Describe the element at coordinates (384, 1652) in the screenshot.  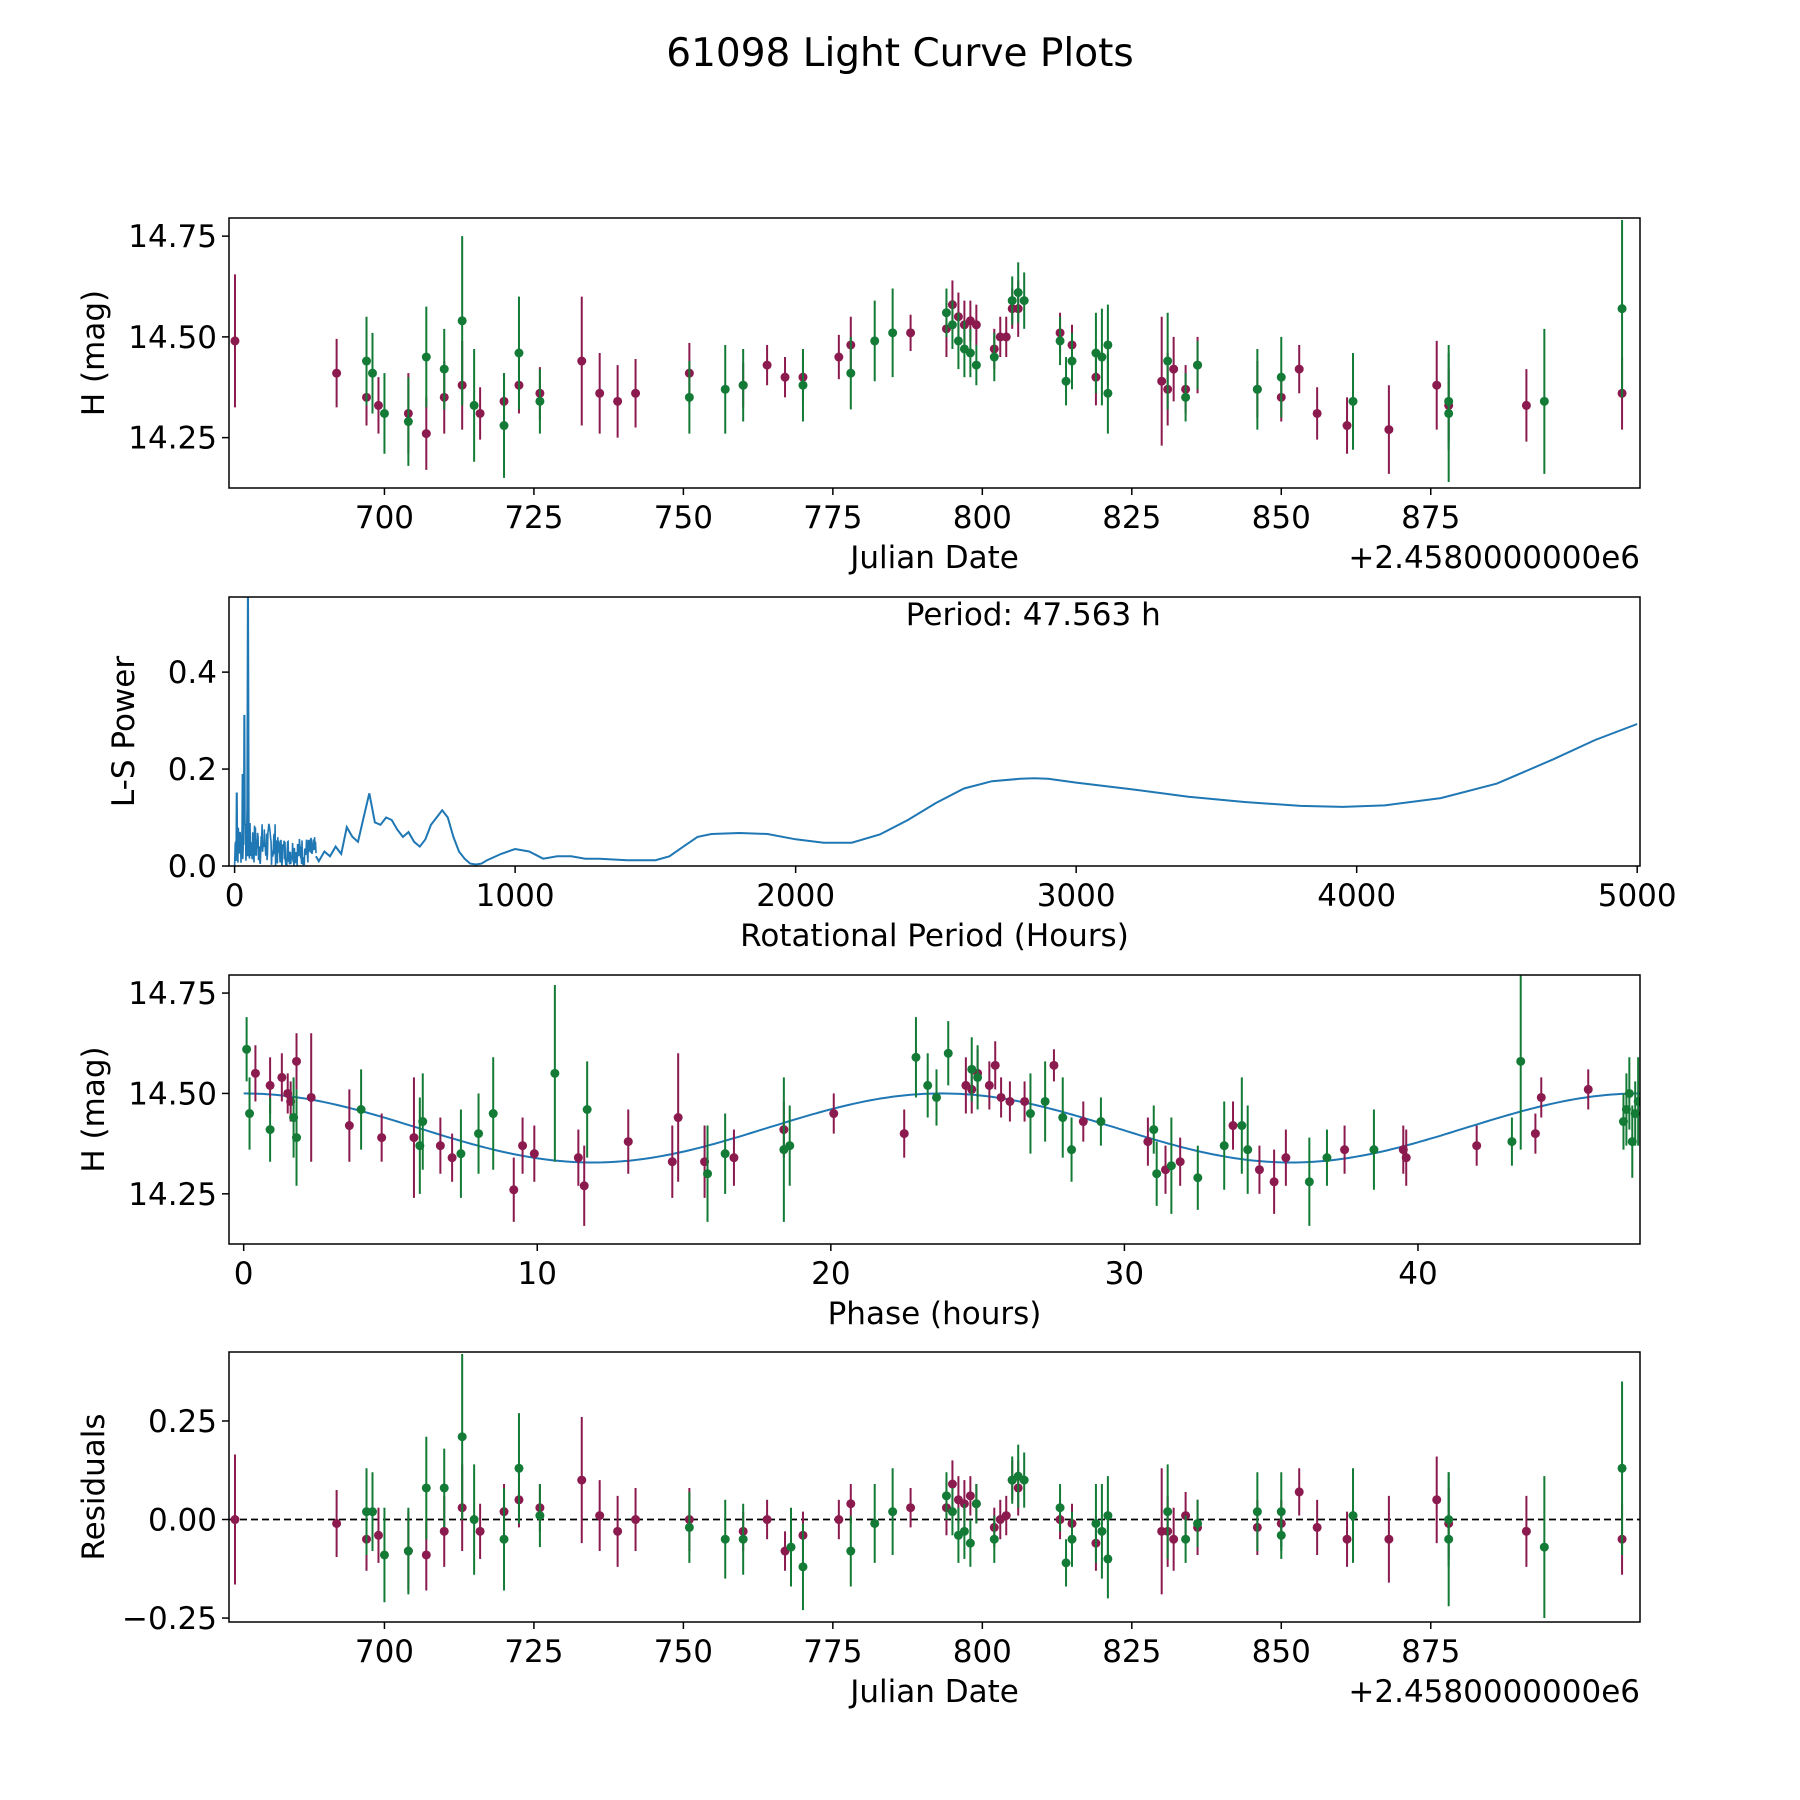
I see `residuals-xtick-label: 700` at that location.